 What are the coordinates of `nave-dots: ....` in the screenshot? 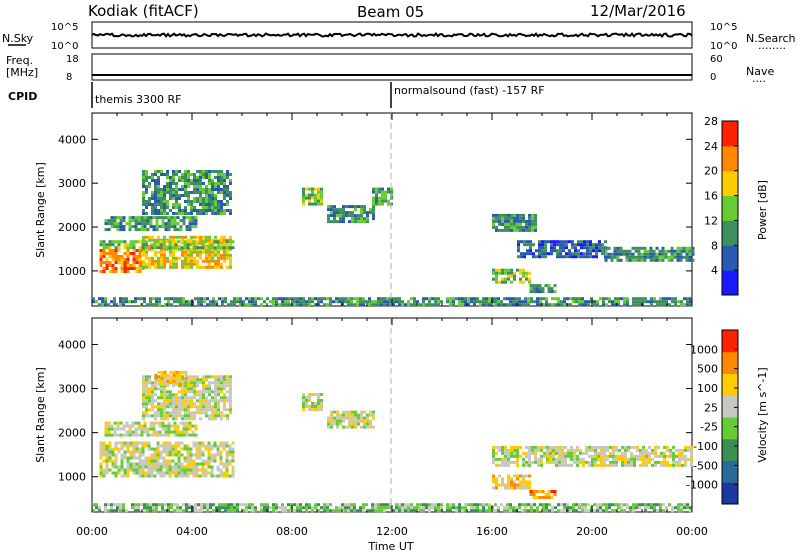 It's located at (759, 78).